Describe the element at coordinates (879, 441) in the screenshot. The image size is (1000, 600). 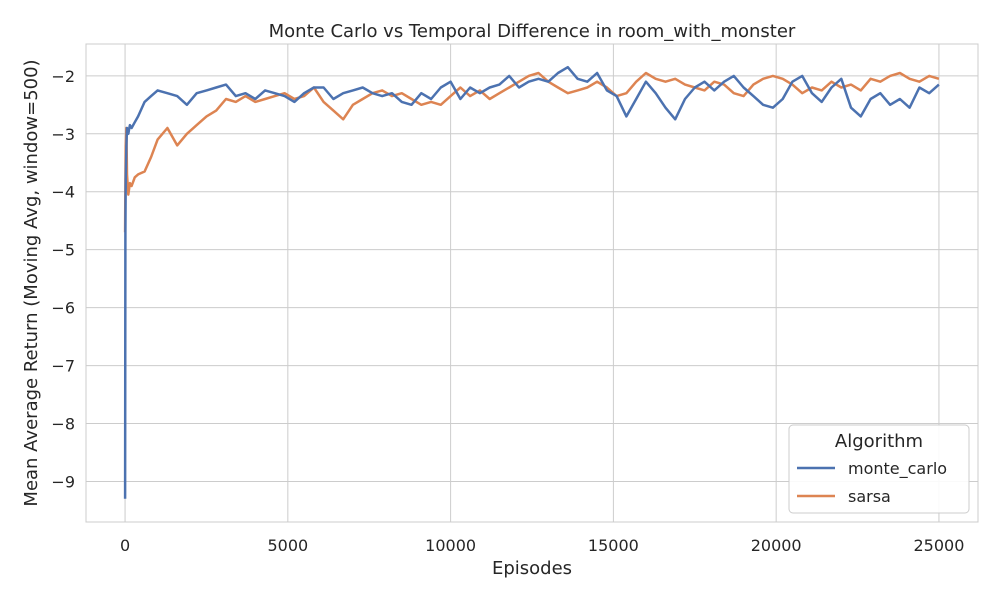
I see `legend-title: Algorithm` at that location.